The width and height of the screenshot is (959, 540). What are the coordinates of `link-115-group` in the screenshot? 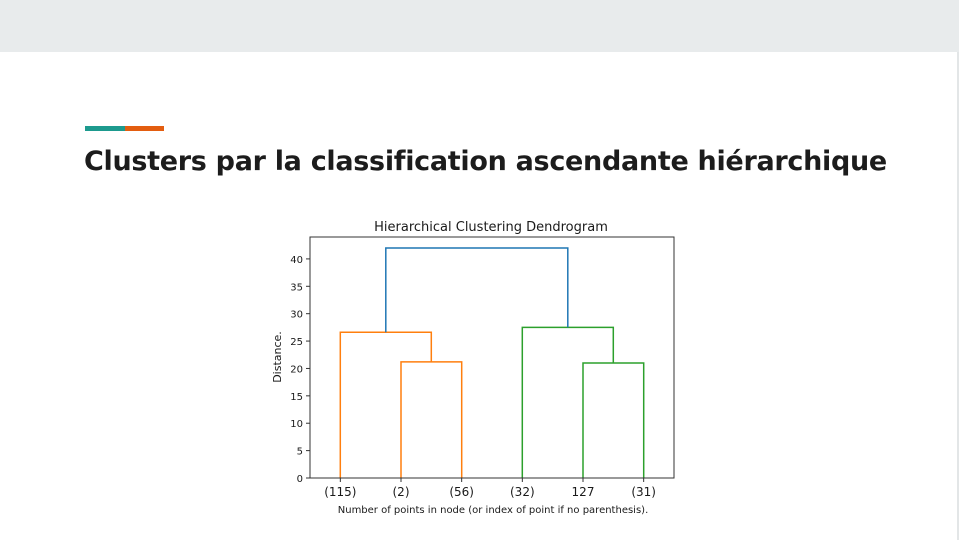 It's located at (386, 404).